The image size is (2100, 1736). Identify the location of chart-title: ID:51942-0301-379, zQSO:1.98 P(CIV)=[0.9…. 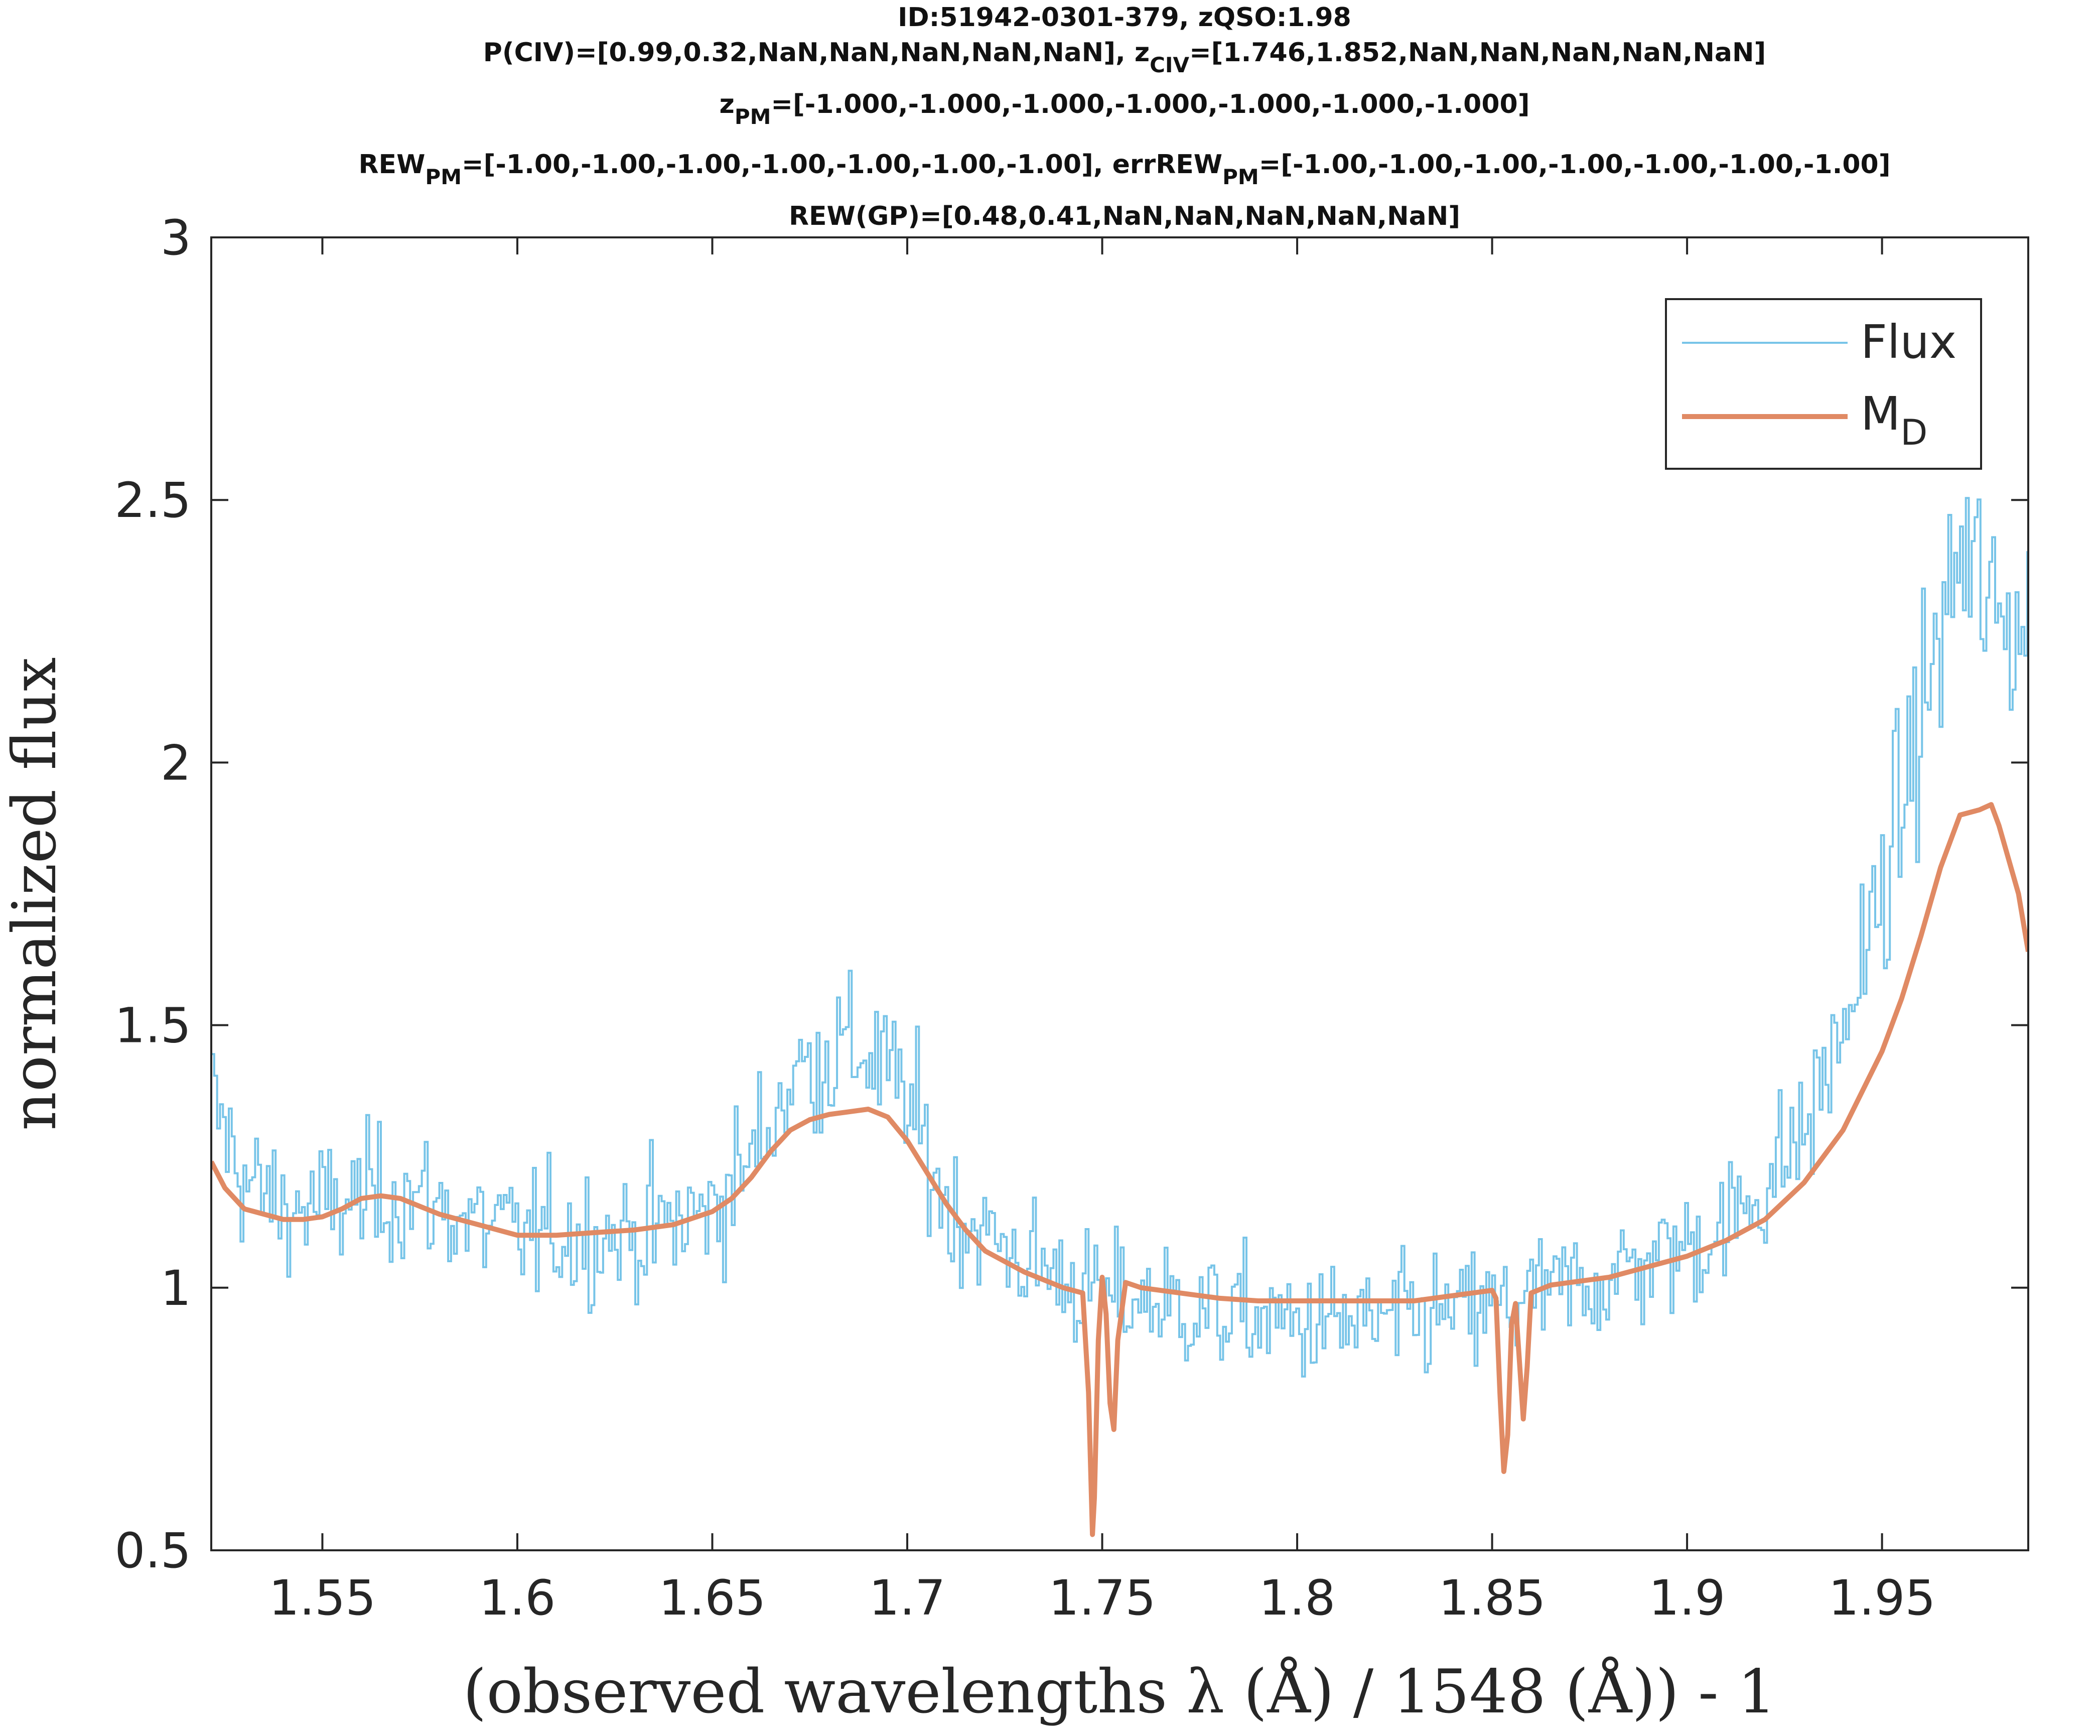
(1125, 117).